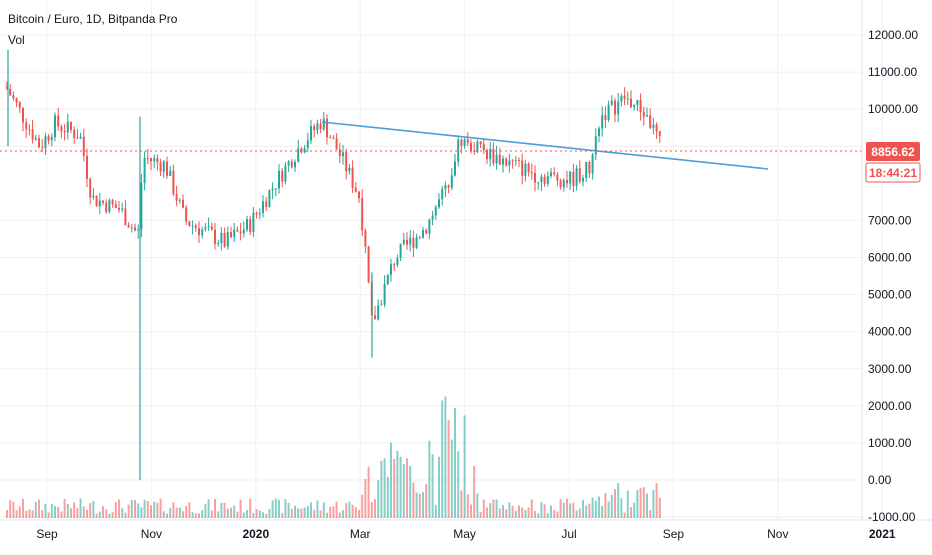 The image size is (932, 555). Describe the element at coordinates (16, 40) in the screenshot. I see `volume-indicator-label: Vol` at that location.